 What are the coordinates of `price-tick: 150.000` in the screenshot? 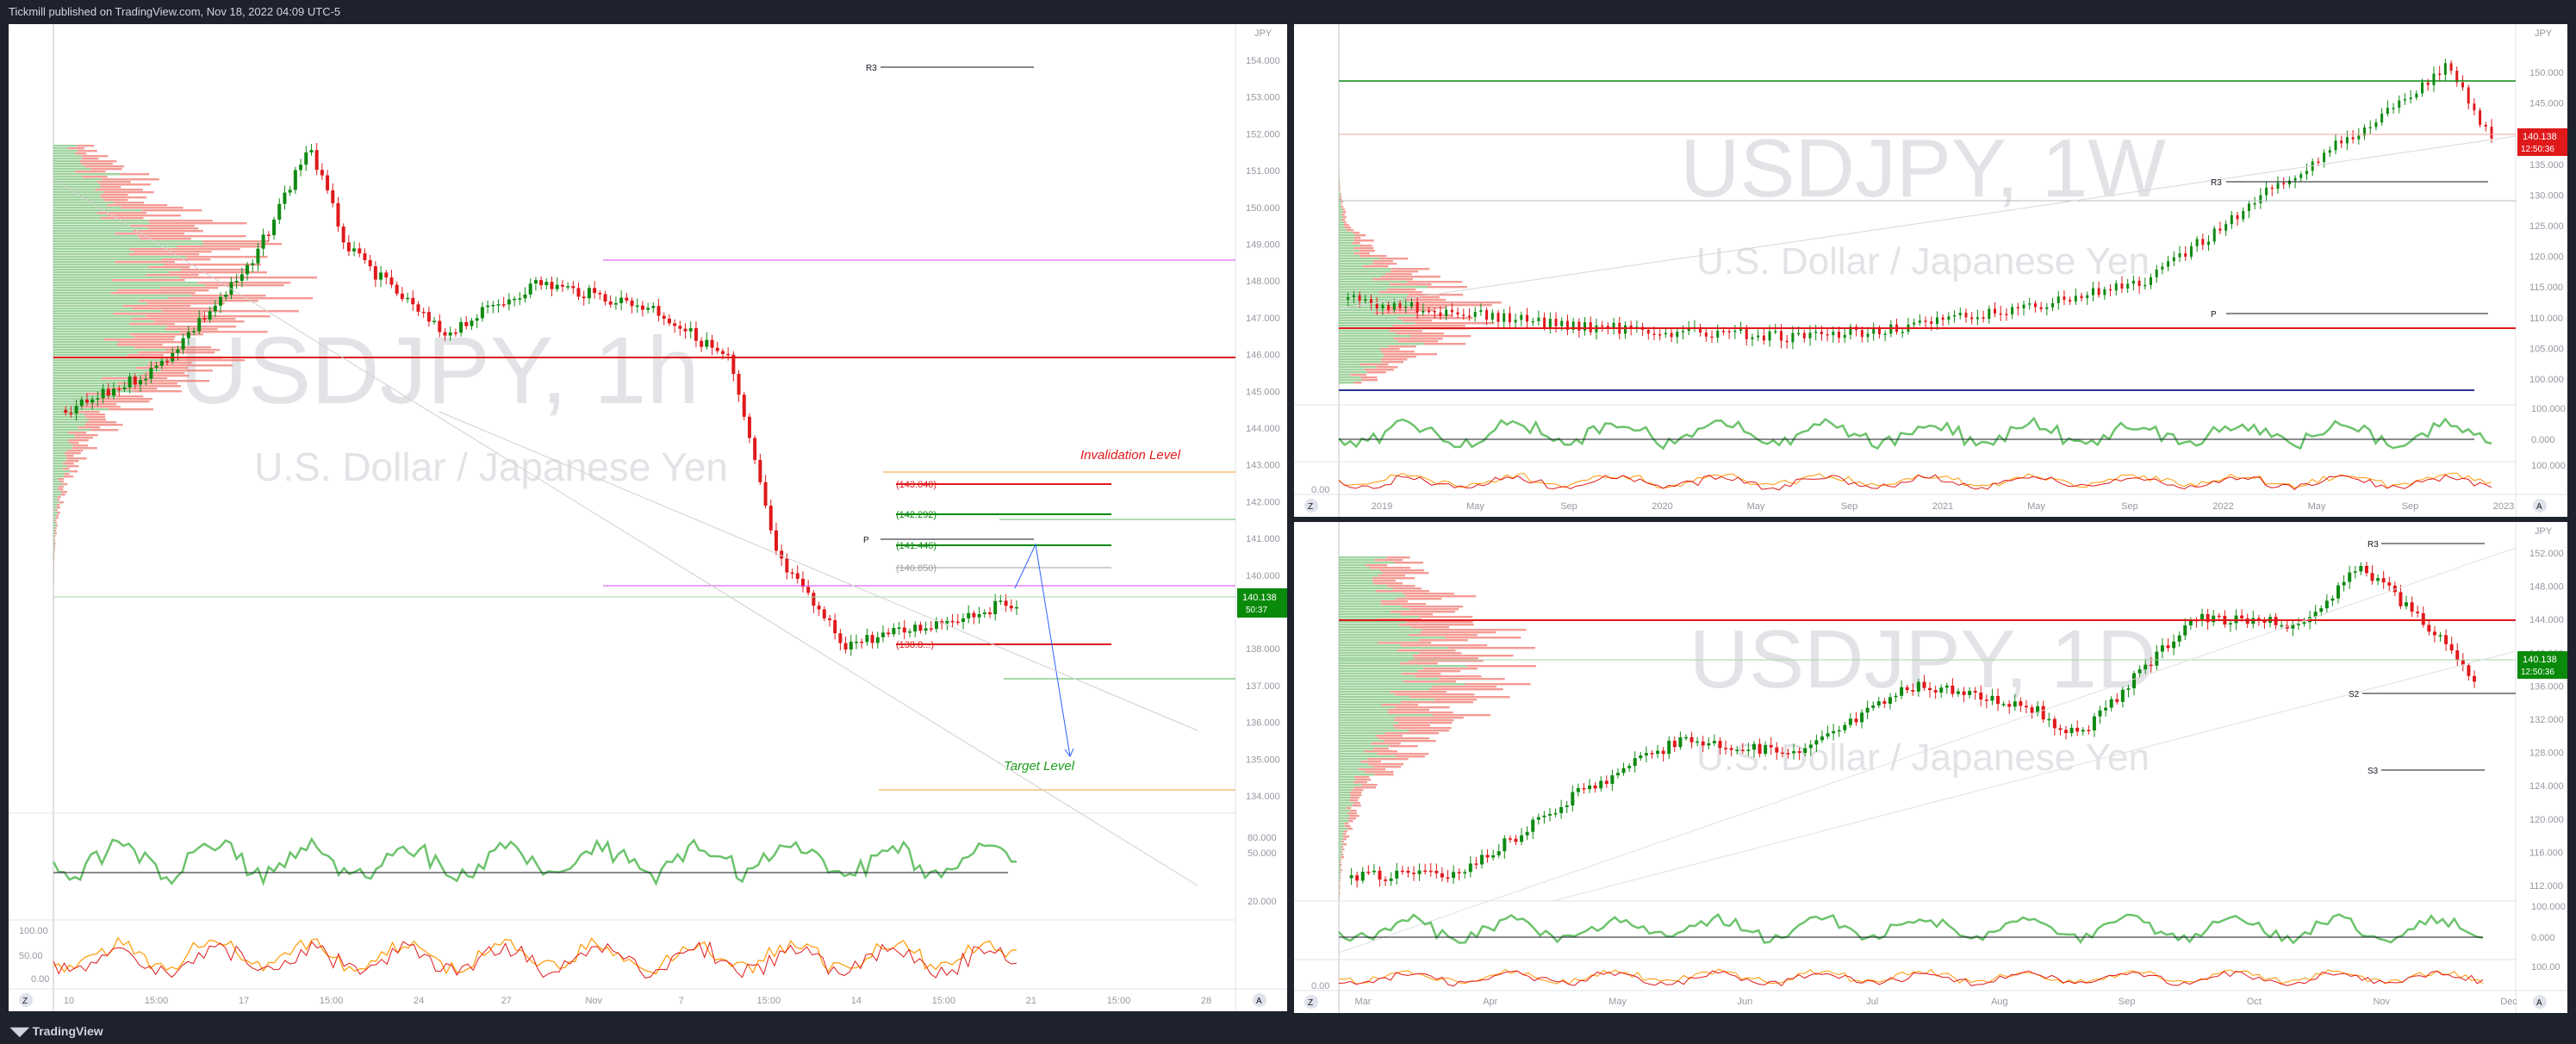 It's located at (2547, 73).